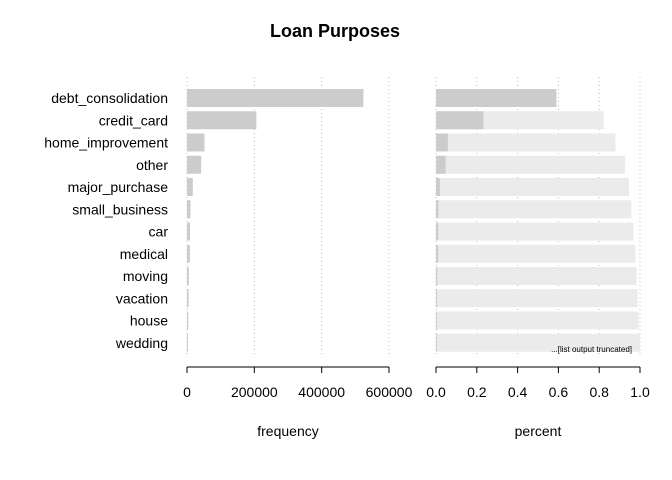 The height and width of the screenshot is (480, 672). What do you see at coordinates (640, 392) in the screenshot?
I see `x-tick-label-1-5: 1.0` at bounding box center [640, 392].